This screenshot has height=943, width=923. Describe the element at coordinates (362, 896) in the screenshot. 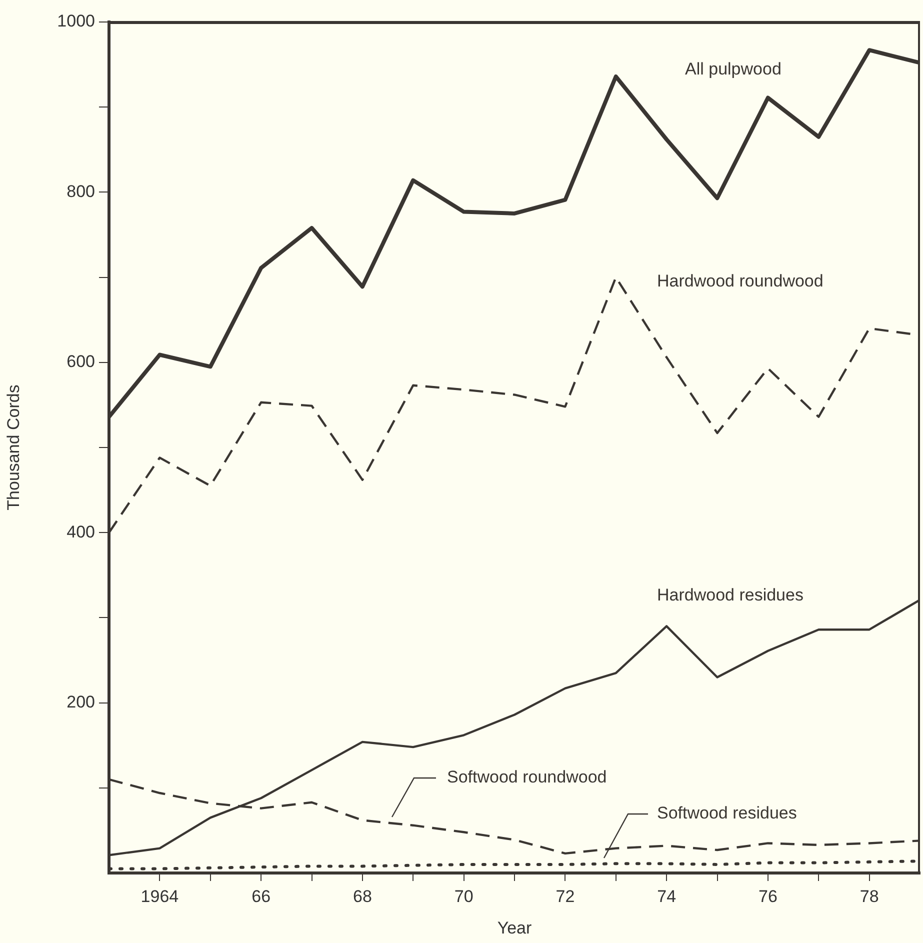

I see `x-tick-label: 68` at that location.